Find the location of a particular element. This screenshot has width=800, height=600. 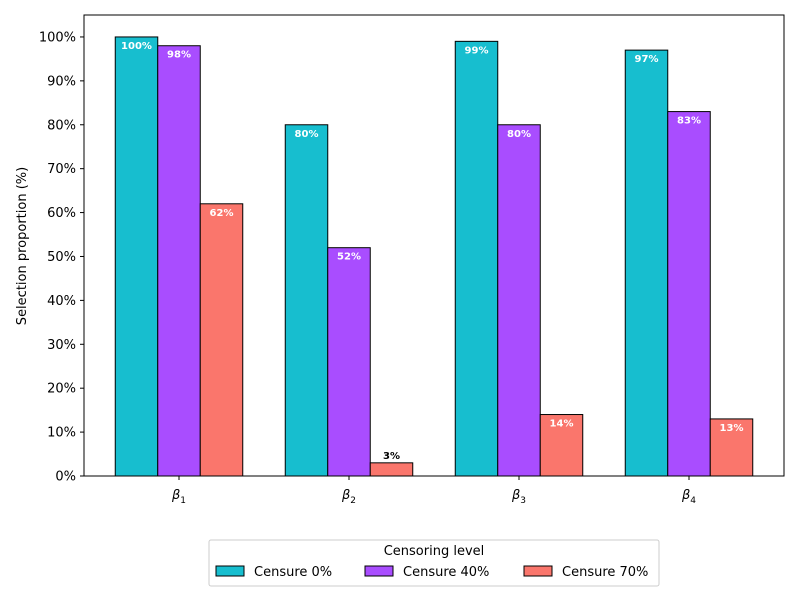

bar-value-label: 62% is located at coordinates (222, 213).